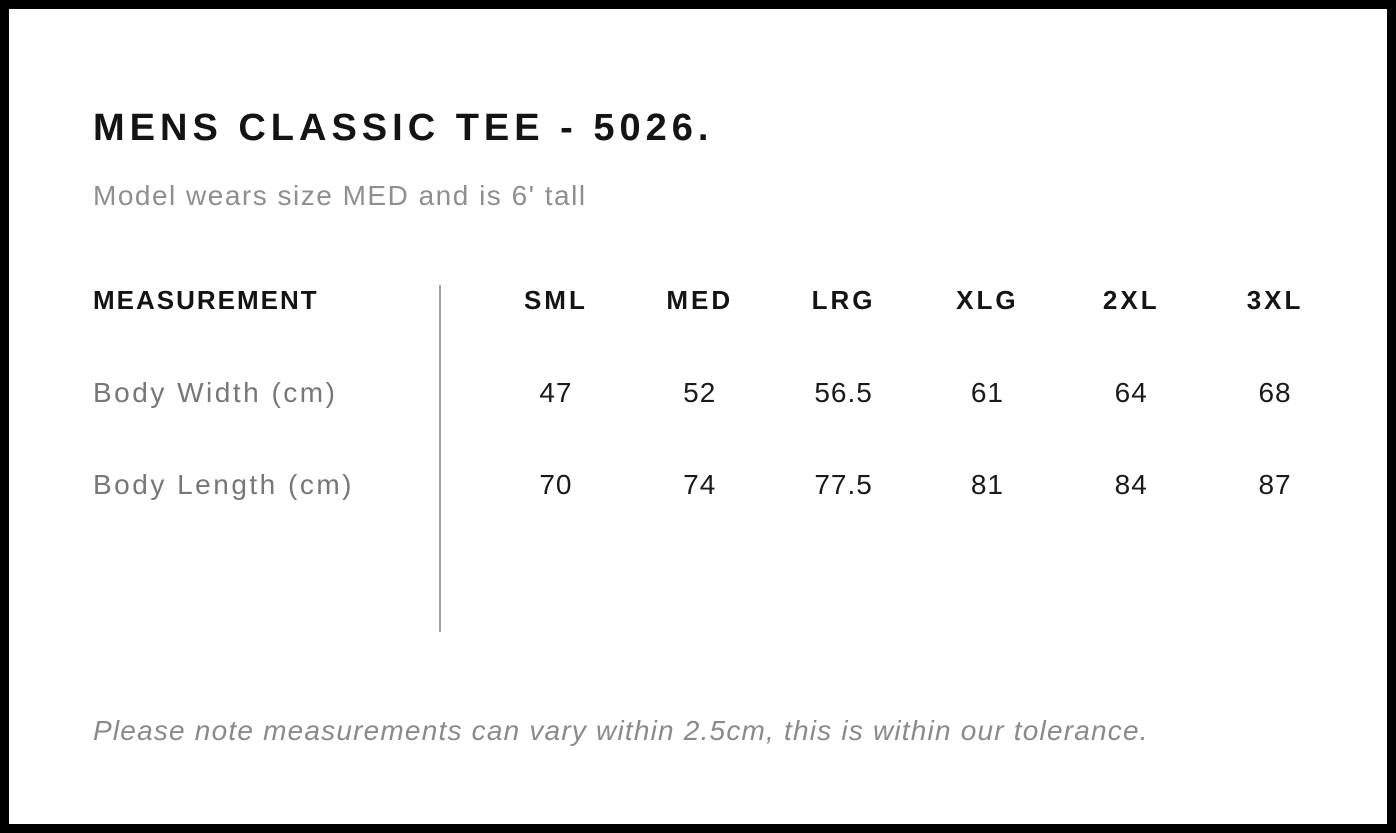 The width and height of the screenshot is (1396, 833). I want to click on body-width-3xl-value: 68, so click(1275, 392).